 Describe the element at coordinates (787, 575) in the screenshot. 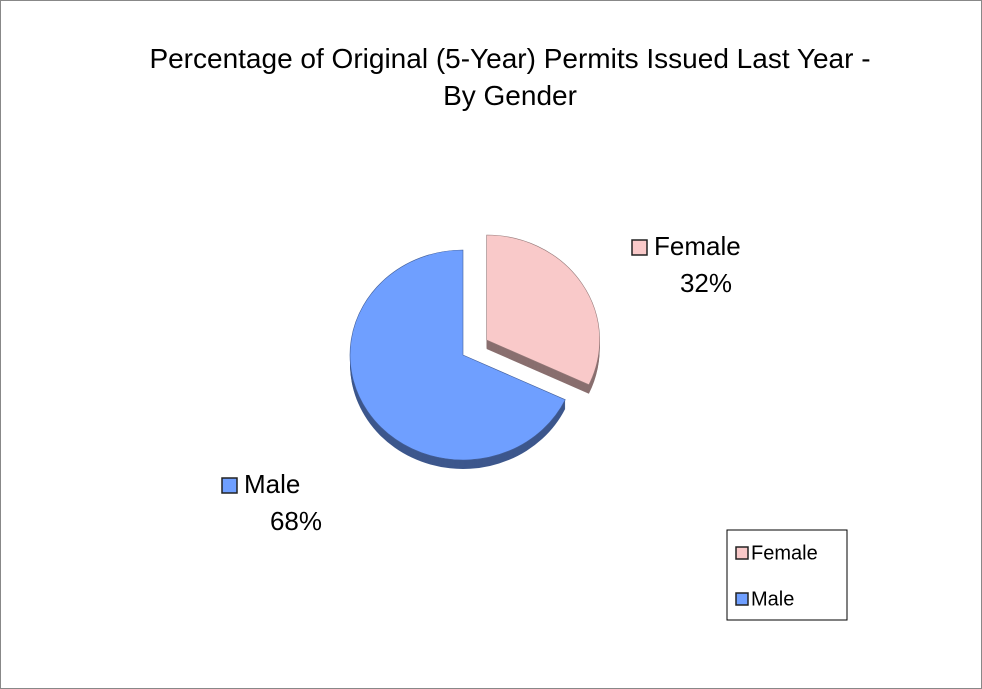

I see `legend: Female Male` at that location.